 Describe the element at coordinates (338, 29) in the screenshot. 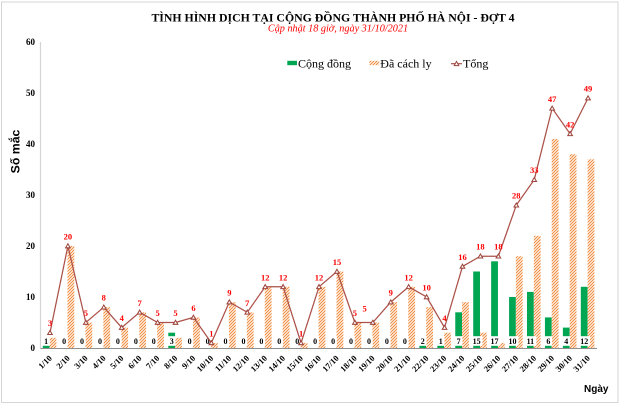

I see `svg-text:Cập nhật 18 giờ, ngày 31/10/20: Cập nhật 18 giờ, ngày 31/10/2021` at that location.